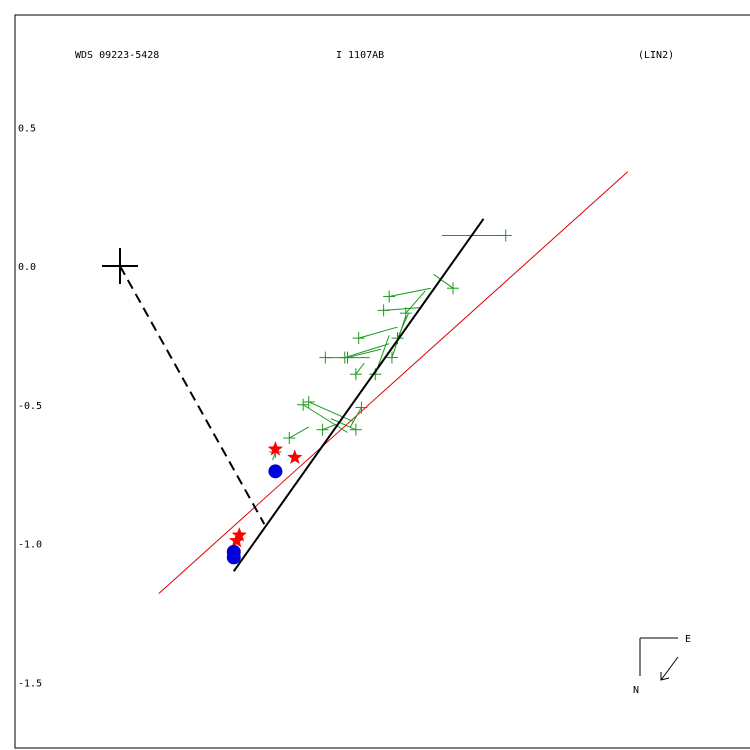  Describe the element at coordinates (669, 668) in the screenshot. I see `compass-arrow-icon` at that location.